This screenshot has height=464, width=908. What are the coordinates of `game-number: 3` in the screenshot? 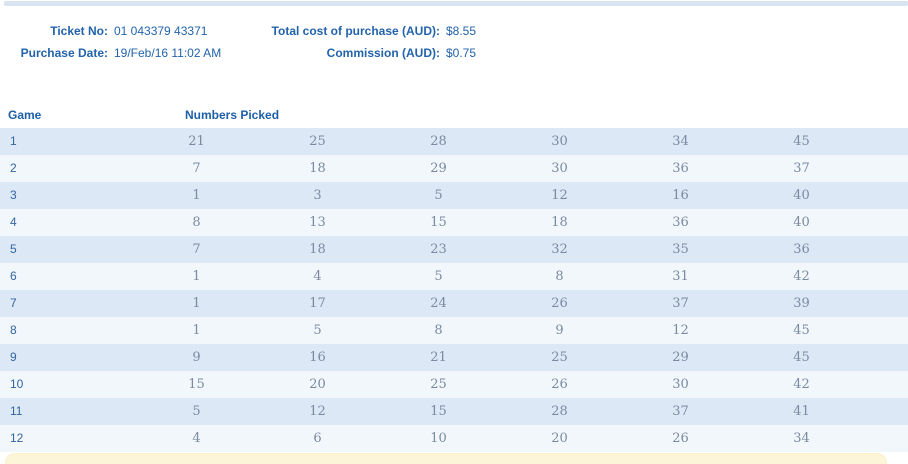 It's located at (13, 195).